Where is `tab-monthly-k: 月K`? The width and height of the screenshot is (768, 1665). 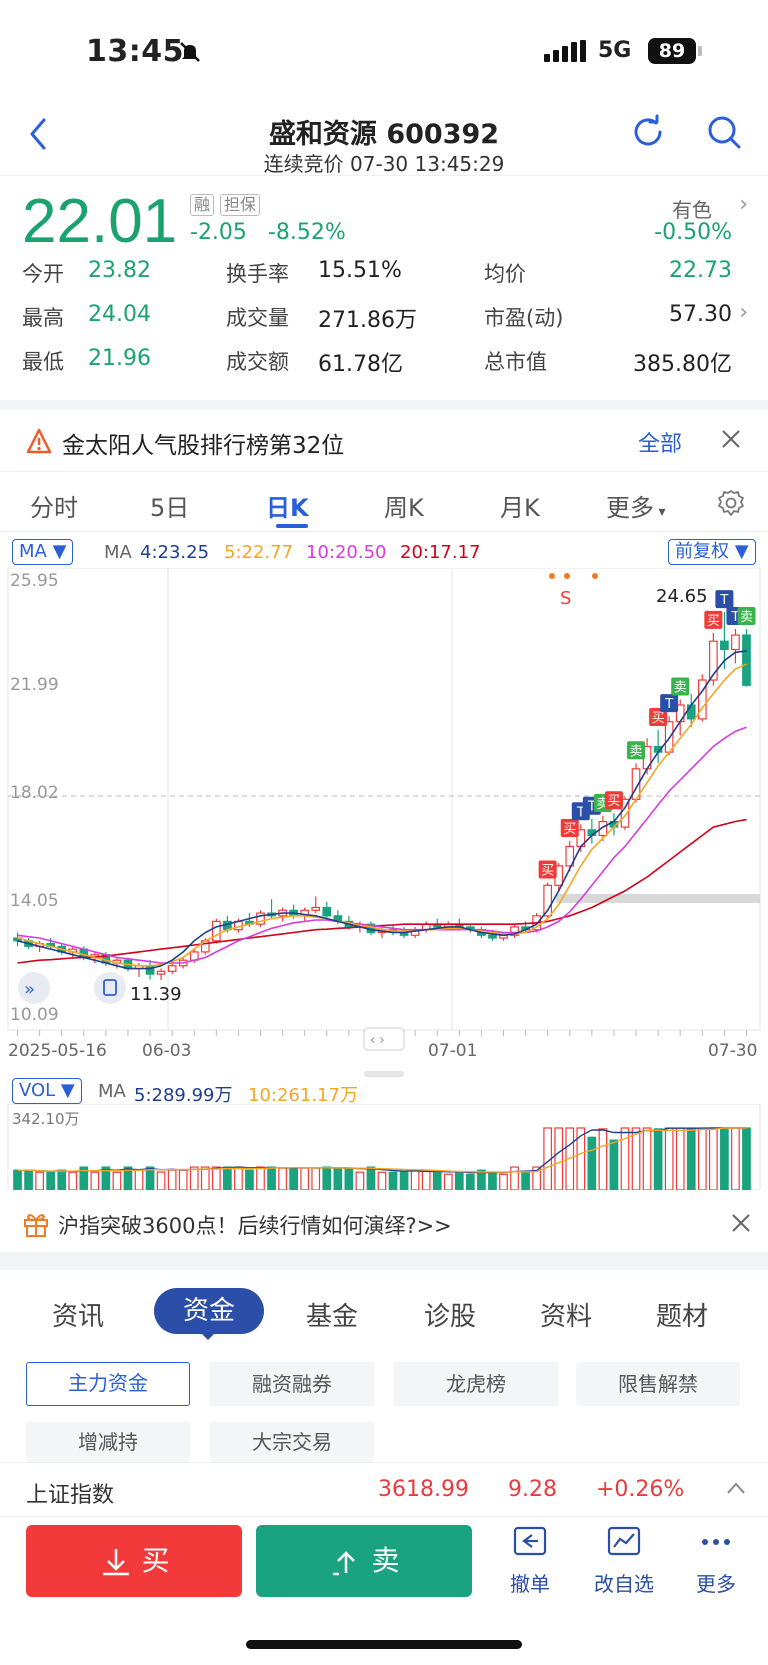
tab-monthly-k: 月K is located at coordinates (520, 508).